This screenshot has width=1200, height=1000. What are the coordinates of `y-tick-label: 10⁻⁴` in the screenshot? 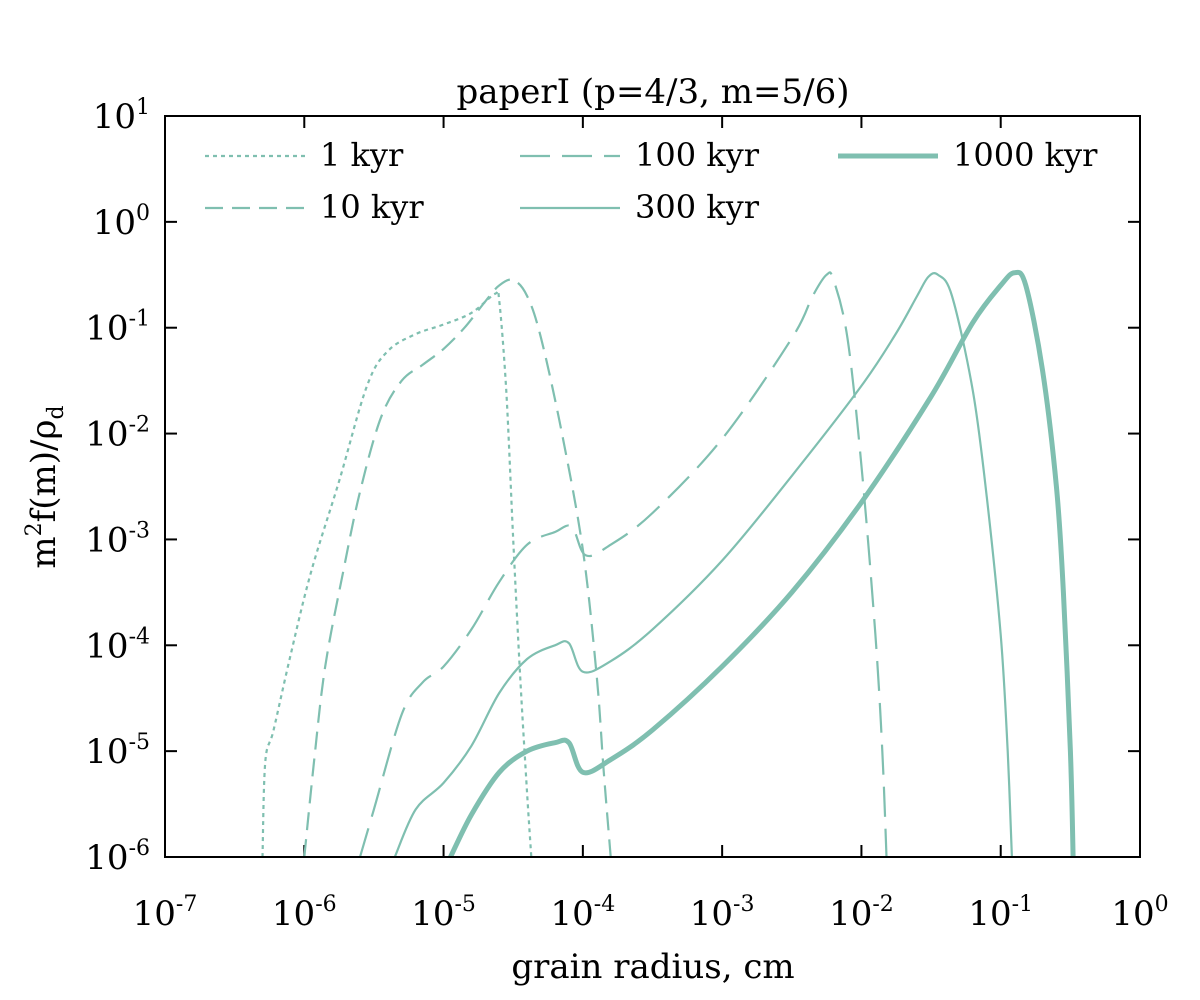 It's located at (117, 645).